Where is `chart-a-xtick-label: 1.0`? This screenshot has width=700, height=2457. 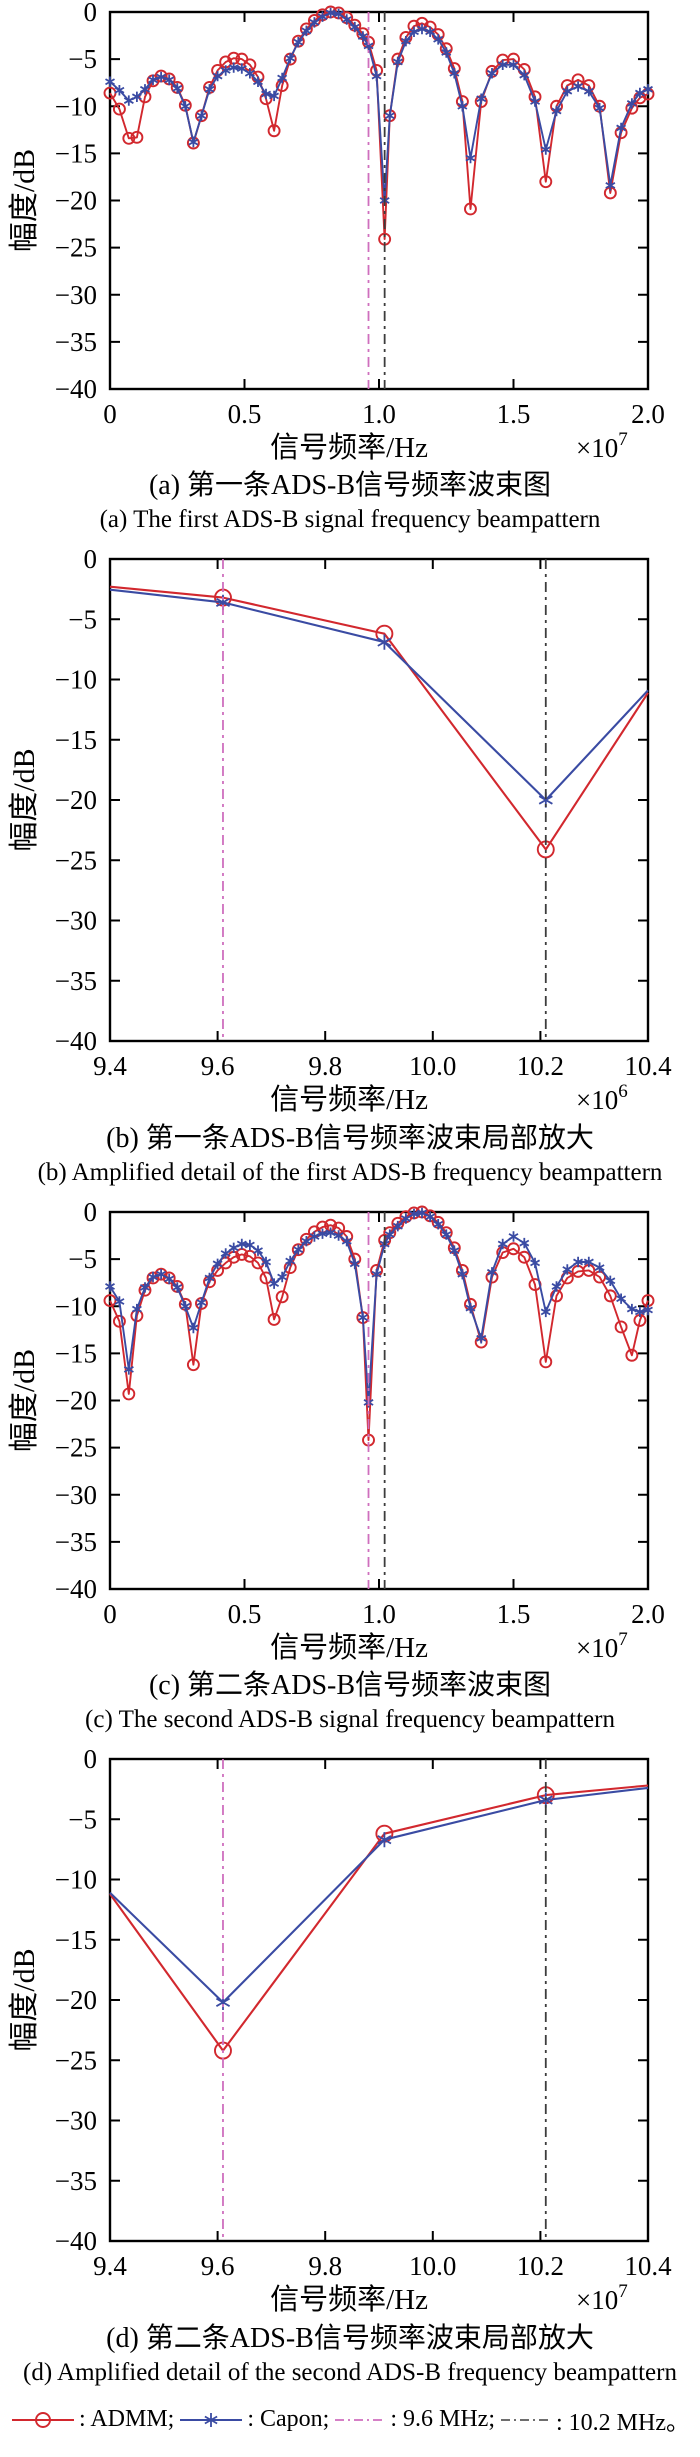
chart-a-xtick-label: 1.0 is located at coordinates (379, 414).